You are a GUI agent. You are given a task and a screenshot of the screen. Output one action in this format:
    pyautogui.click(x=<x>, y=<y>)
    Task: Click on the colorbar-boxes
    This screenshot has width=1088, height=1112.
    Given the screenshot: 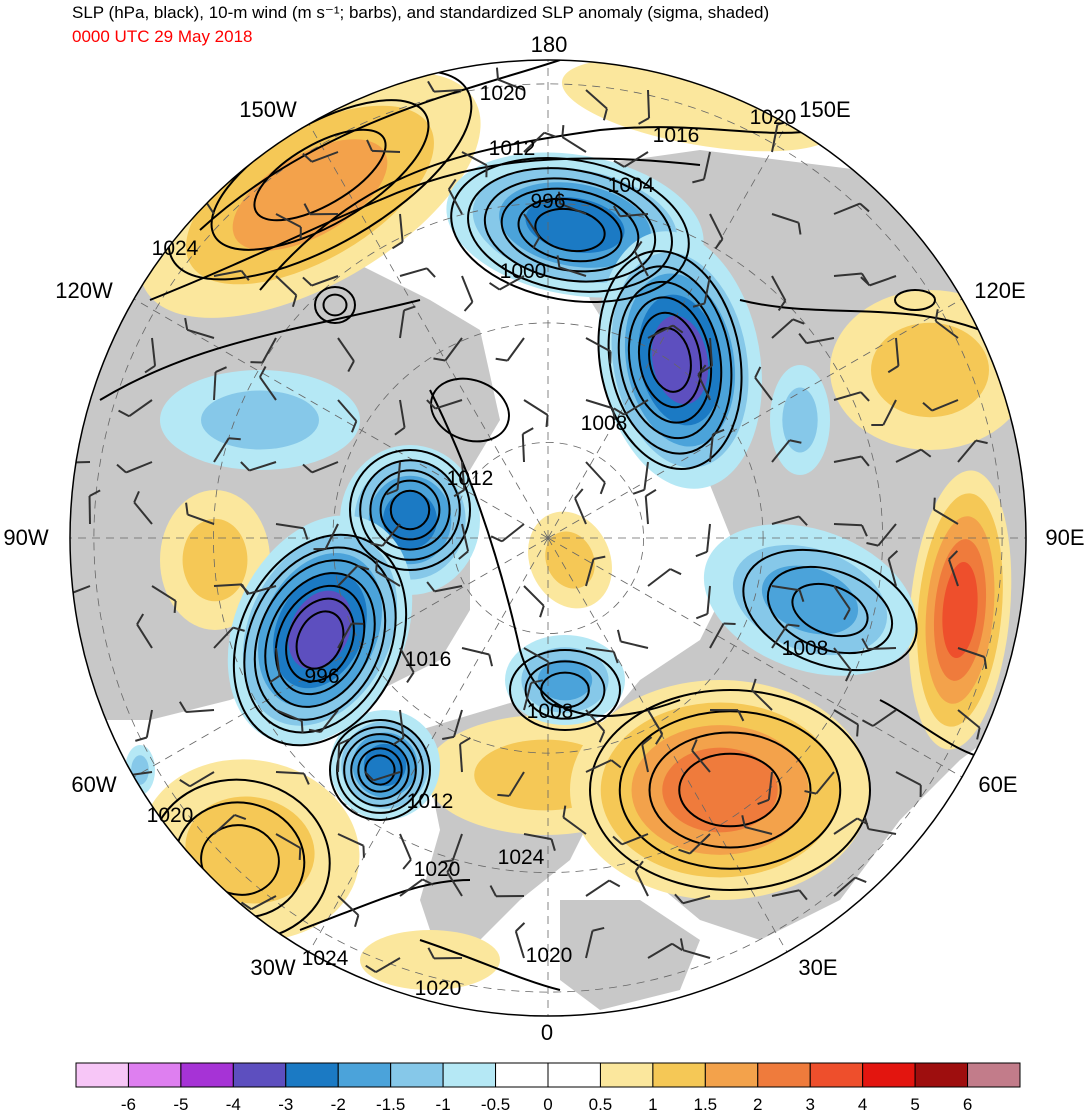 What is the action you would take?
    pyautogui.click(x=548, y=1075)
    